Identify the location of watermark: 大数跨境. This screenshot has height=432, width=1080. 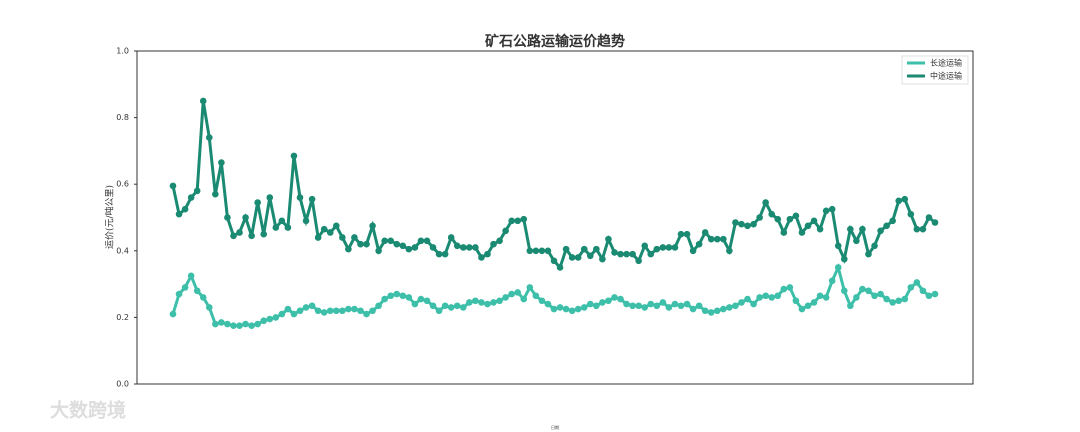
(88, 410).